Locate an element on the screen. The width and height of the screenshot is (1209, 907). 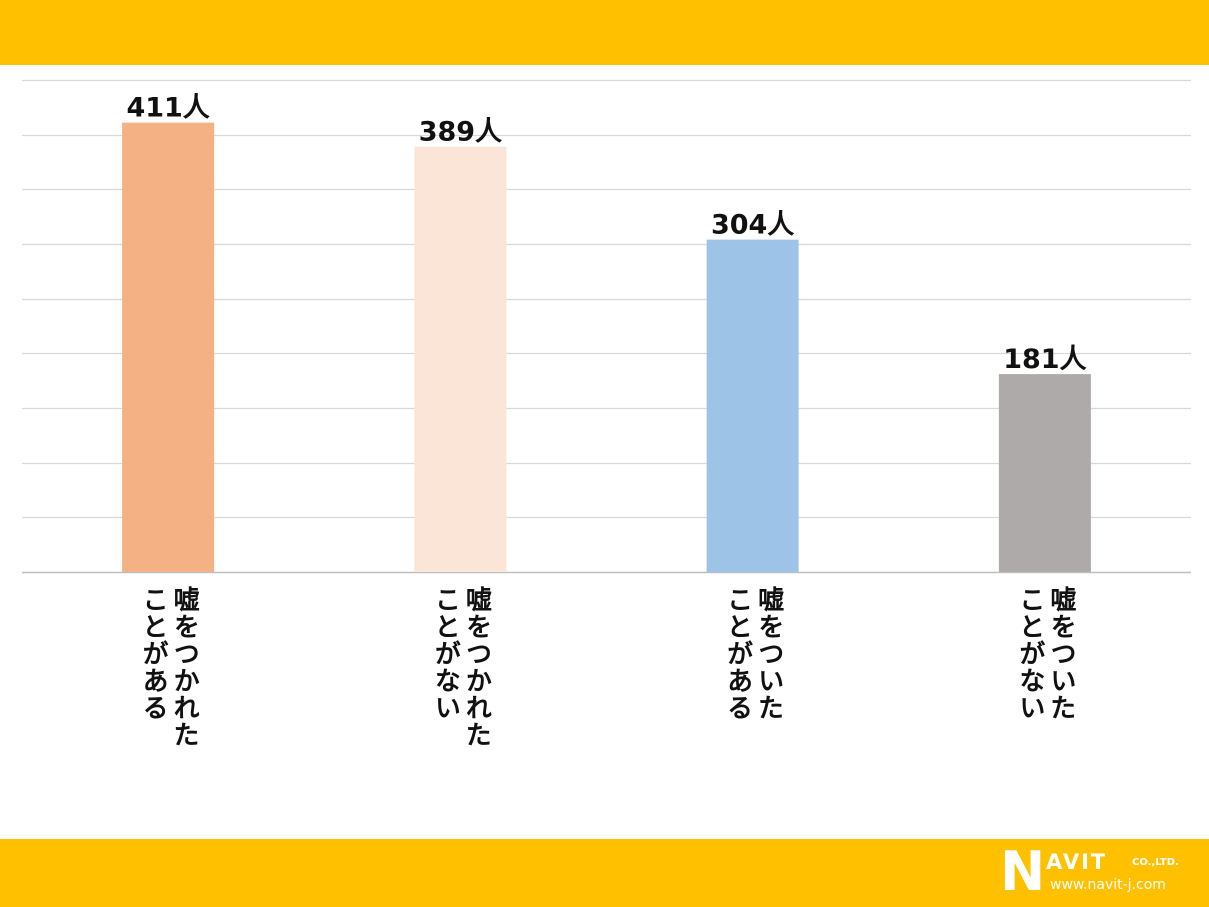
category-label-3: 嘘をついた ことがある is located at coordinates (753, 653).